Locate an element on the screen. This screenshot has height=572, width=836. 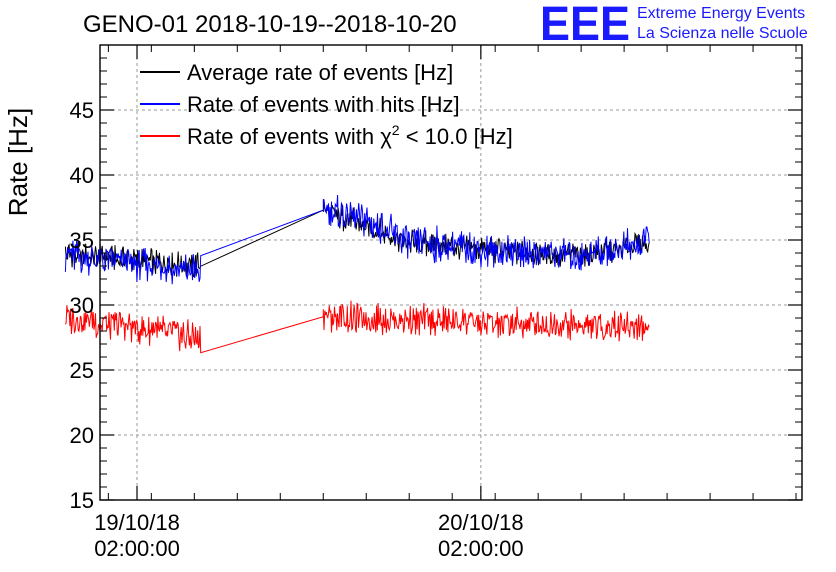
y-tick-label: 30 is located at coordinates (82, 305).